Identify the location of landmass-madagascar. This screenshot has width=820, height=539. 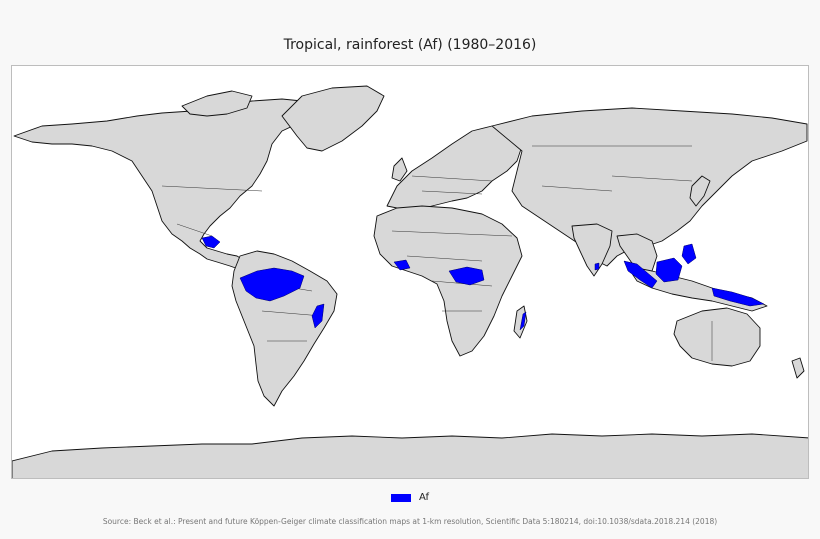
(520, 322).